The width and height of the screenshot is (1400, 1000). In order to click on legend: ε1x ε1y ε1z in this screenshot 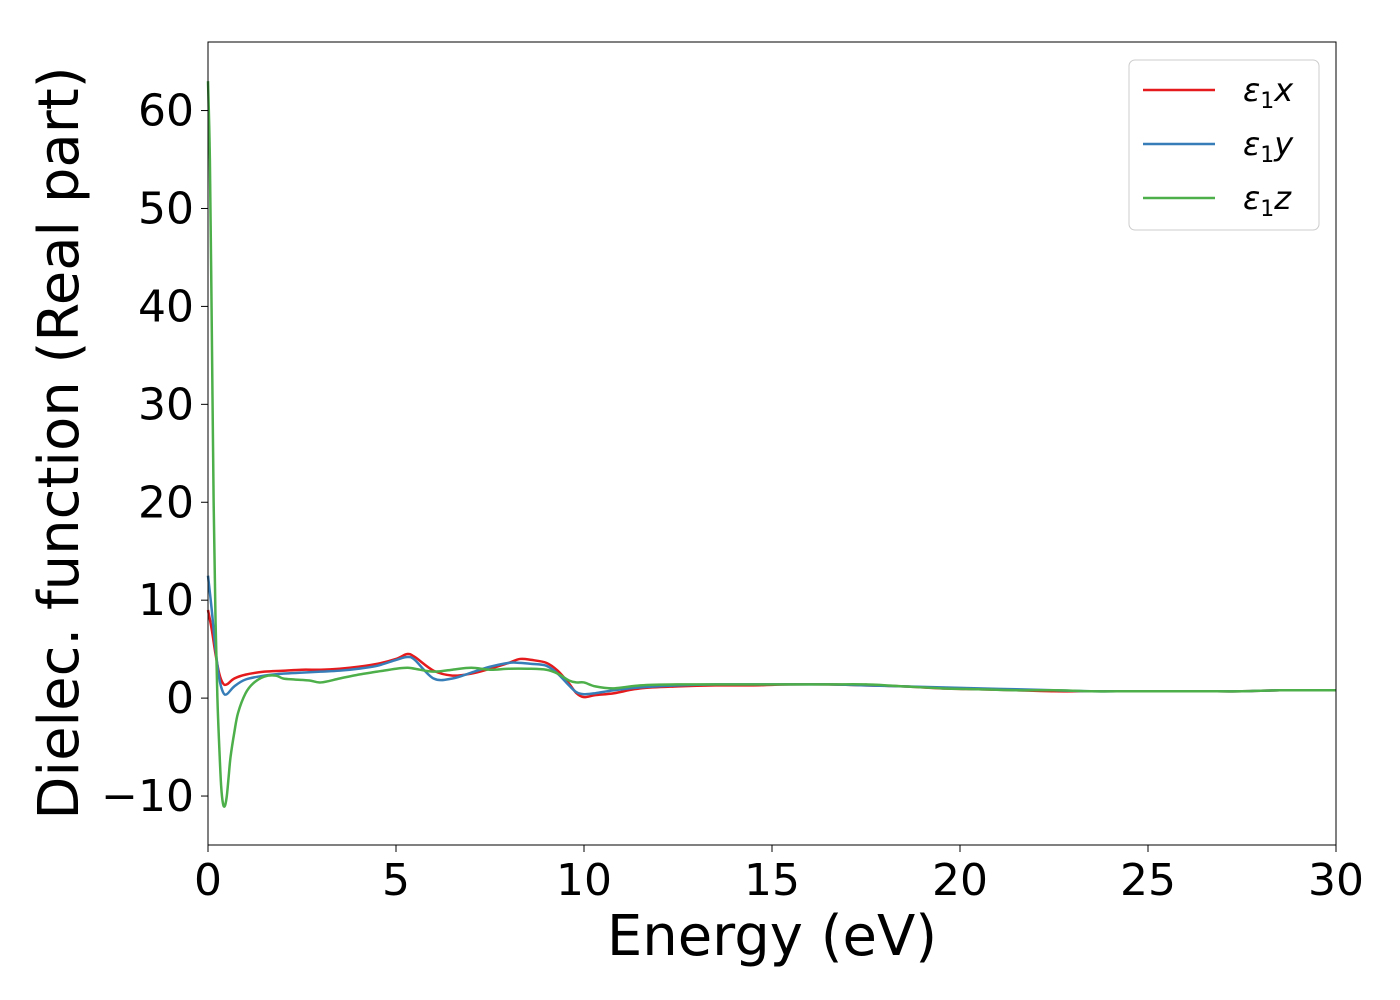, I will do `click(1224, 145)`.